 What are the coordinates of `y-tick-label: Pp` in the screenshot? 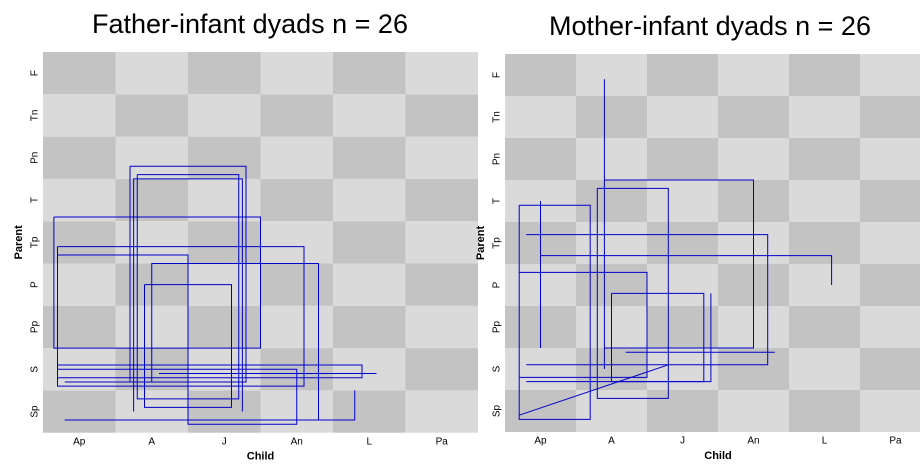 It's located at (35, 326).